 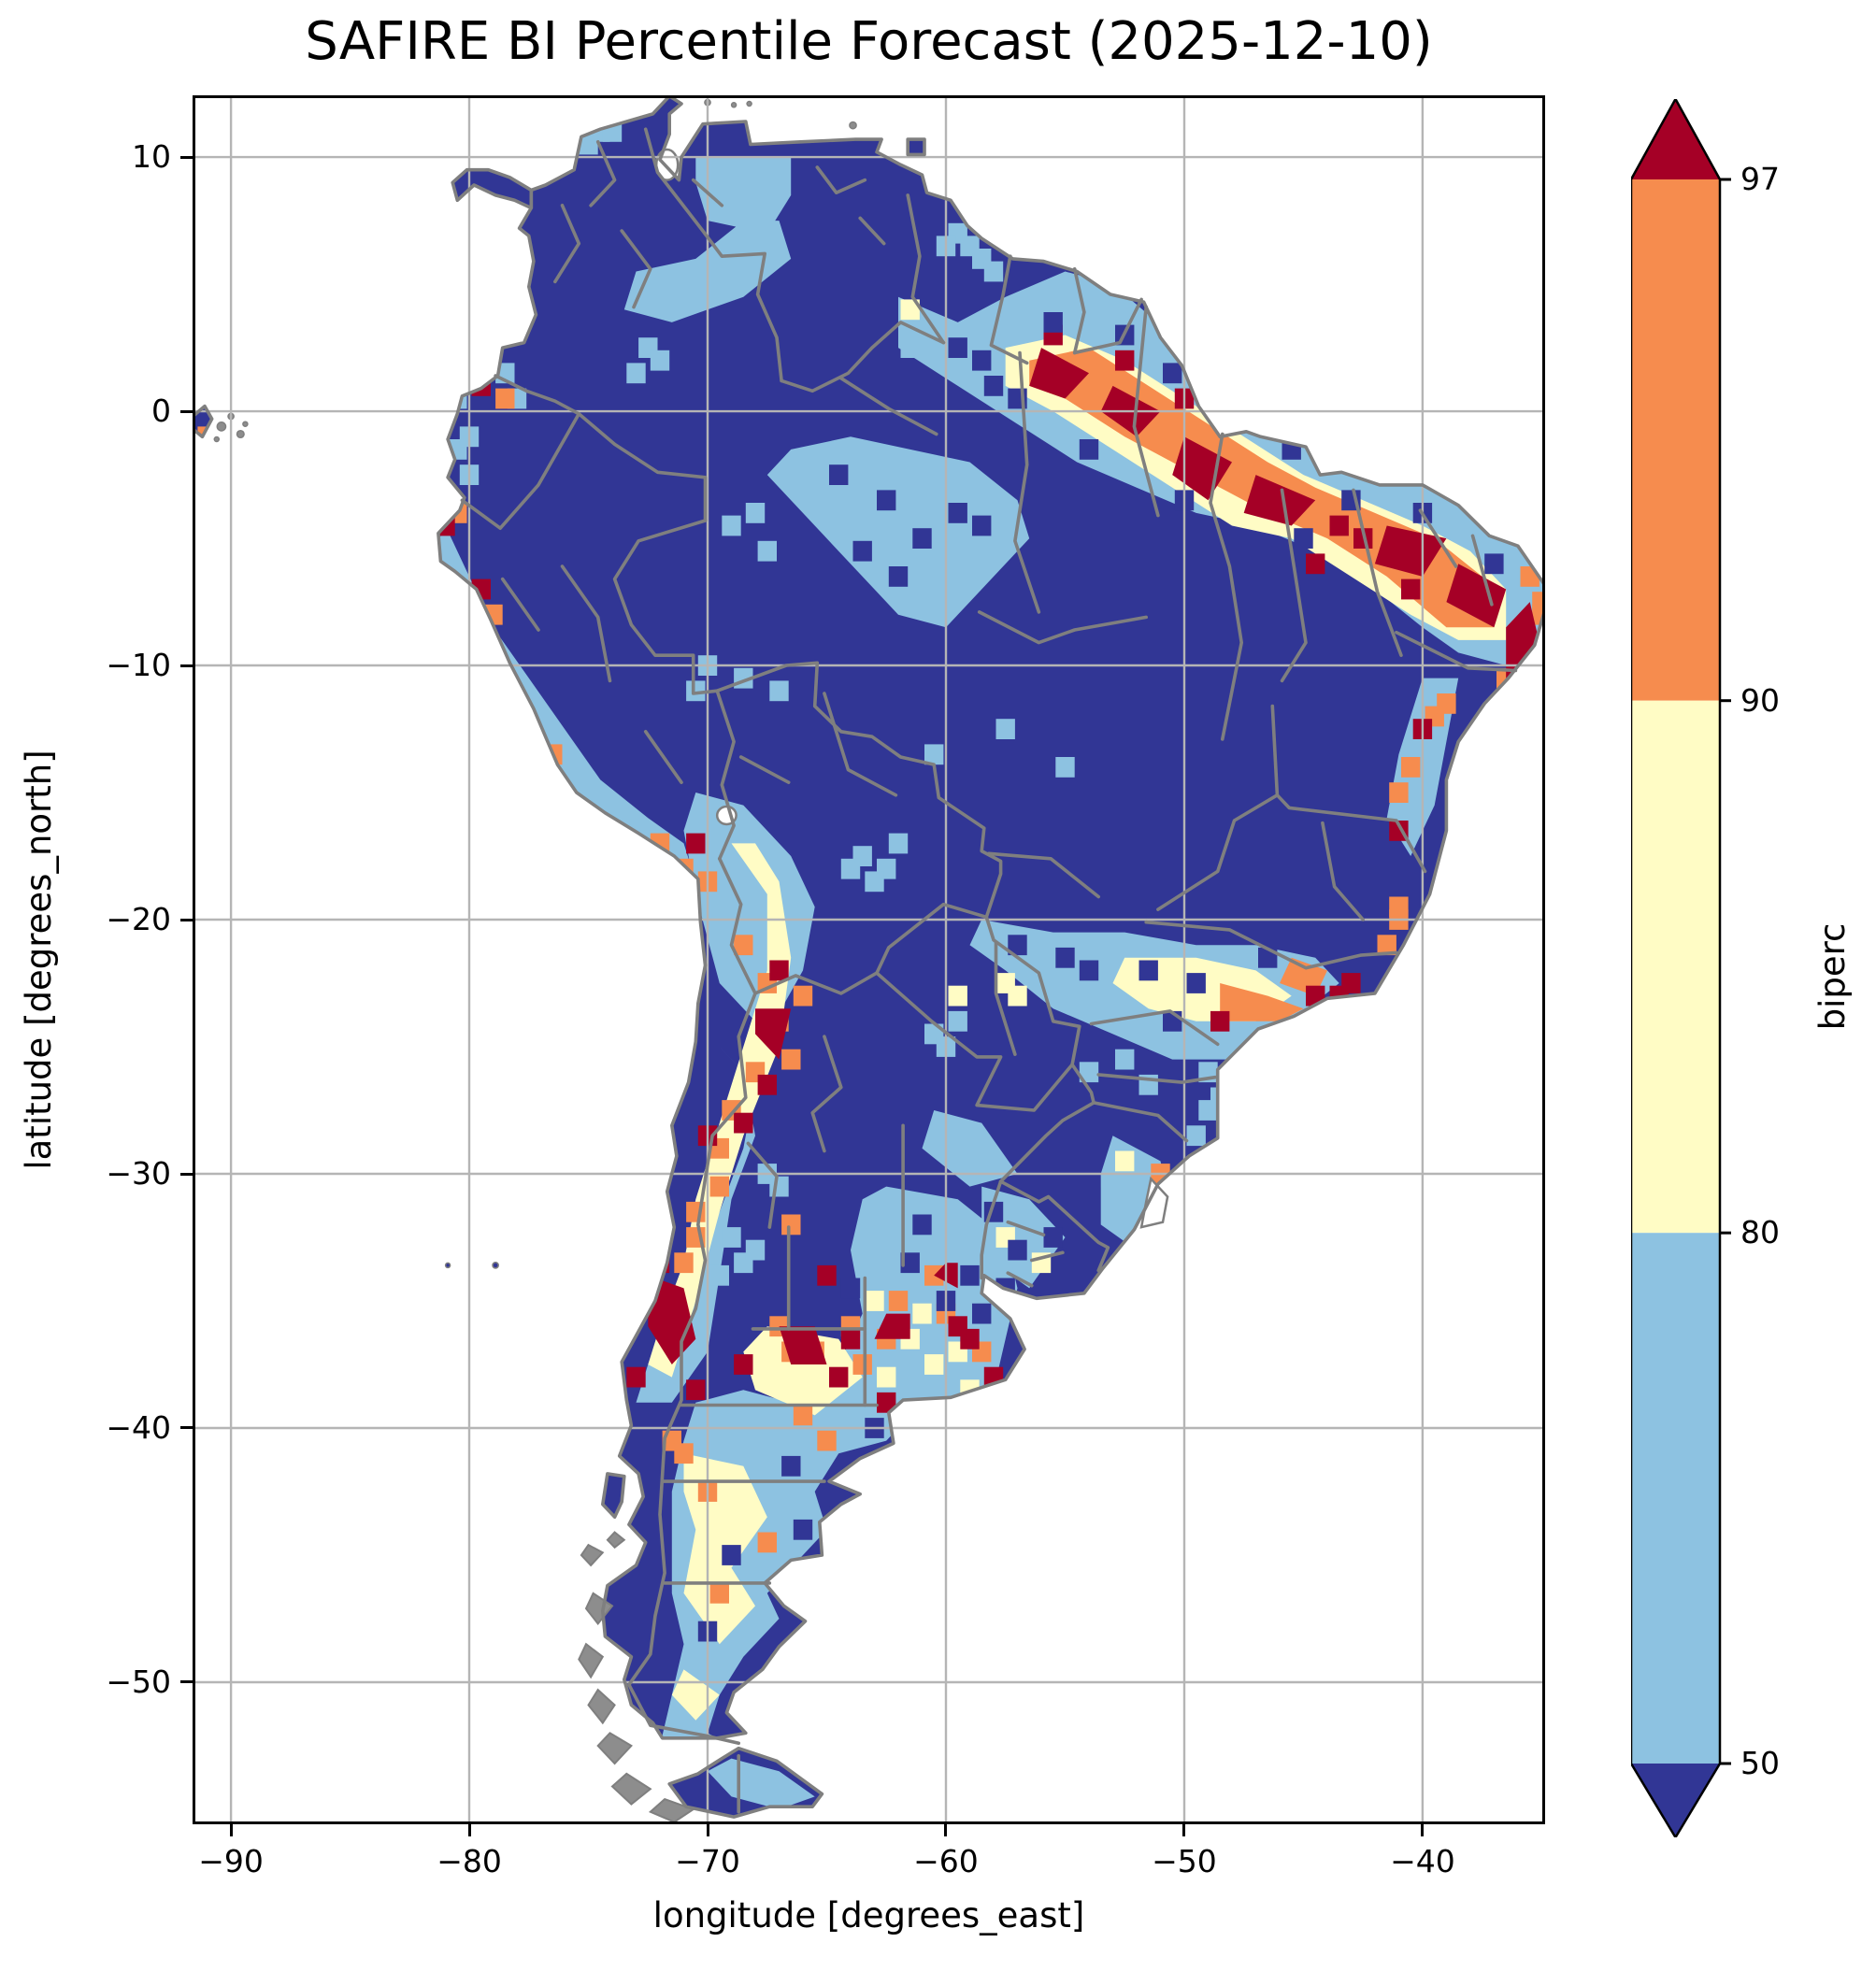 I want to click on y-tick-label: 10, so click(x=152, y=157).